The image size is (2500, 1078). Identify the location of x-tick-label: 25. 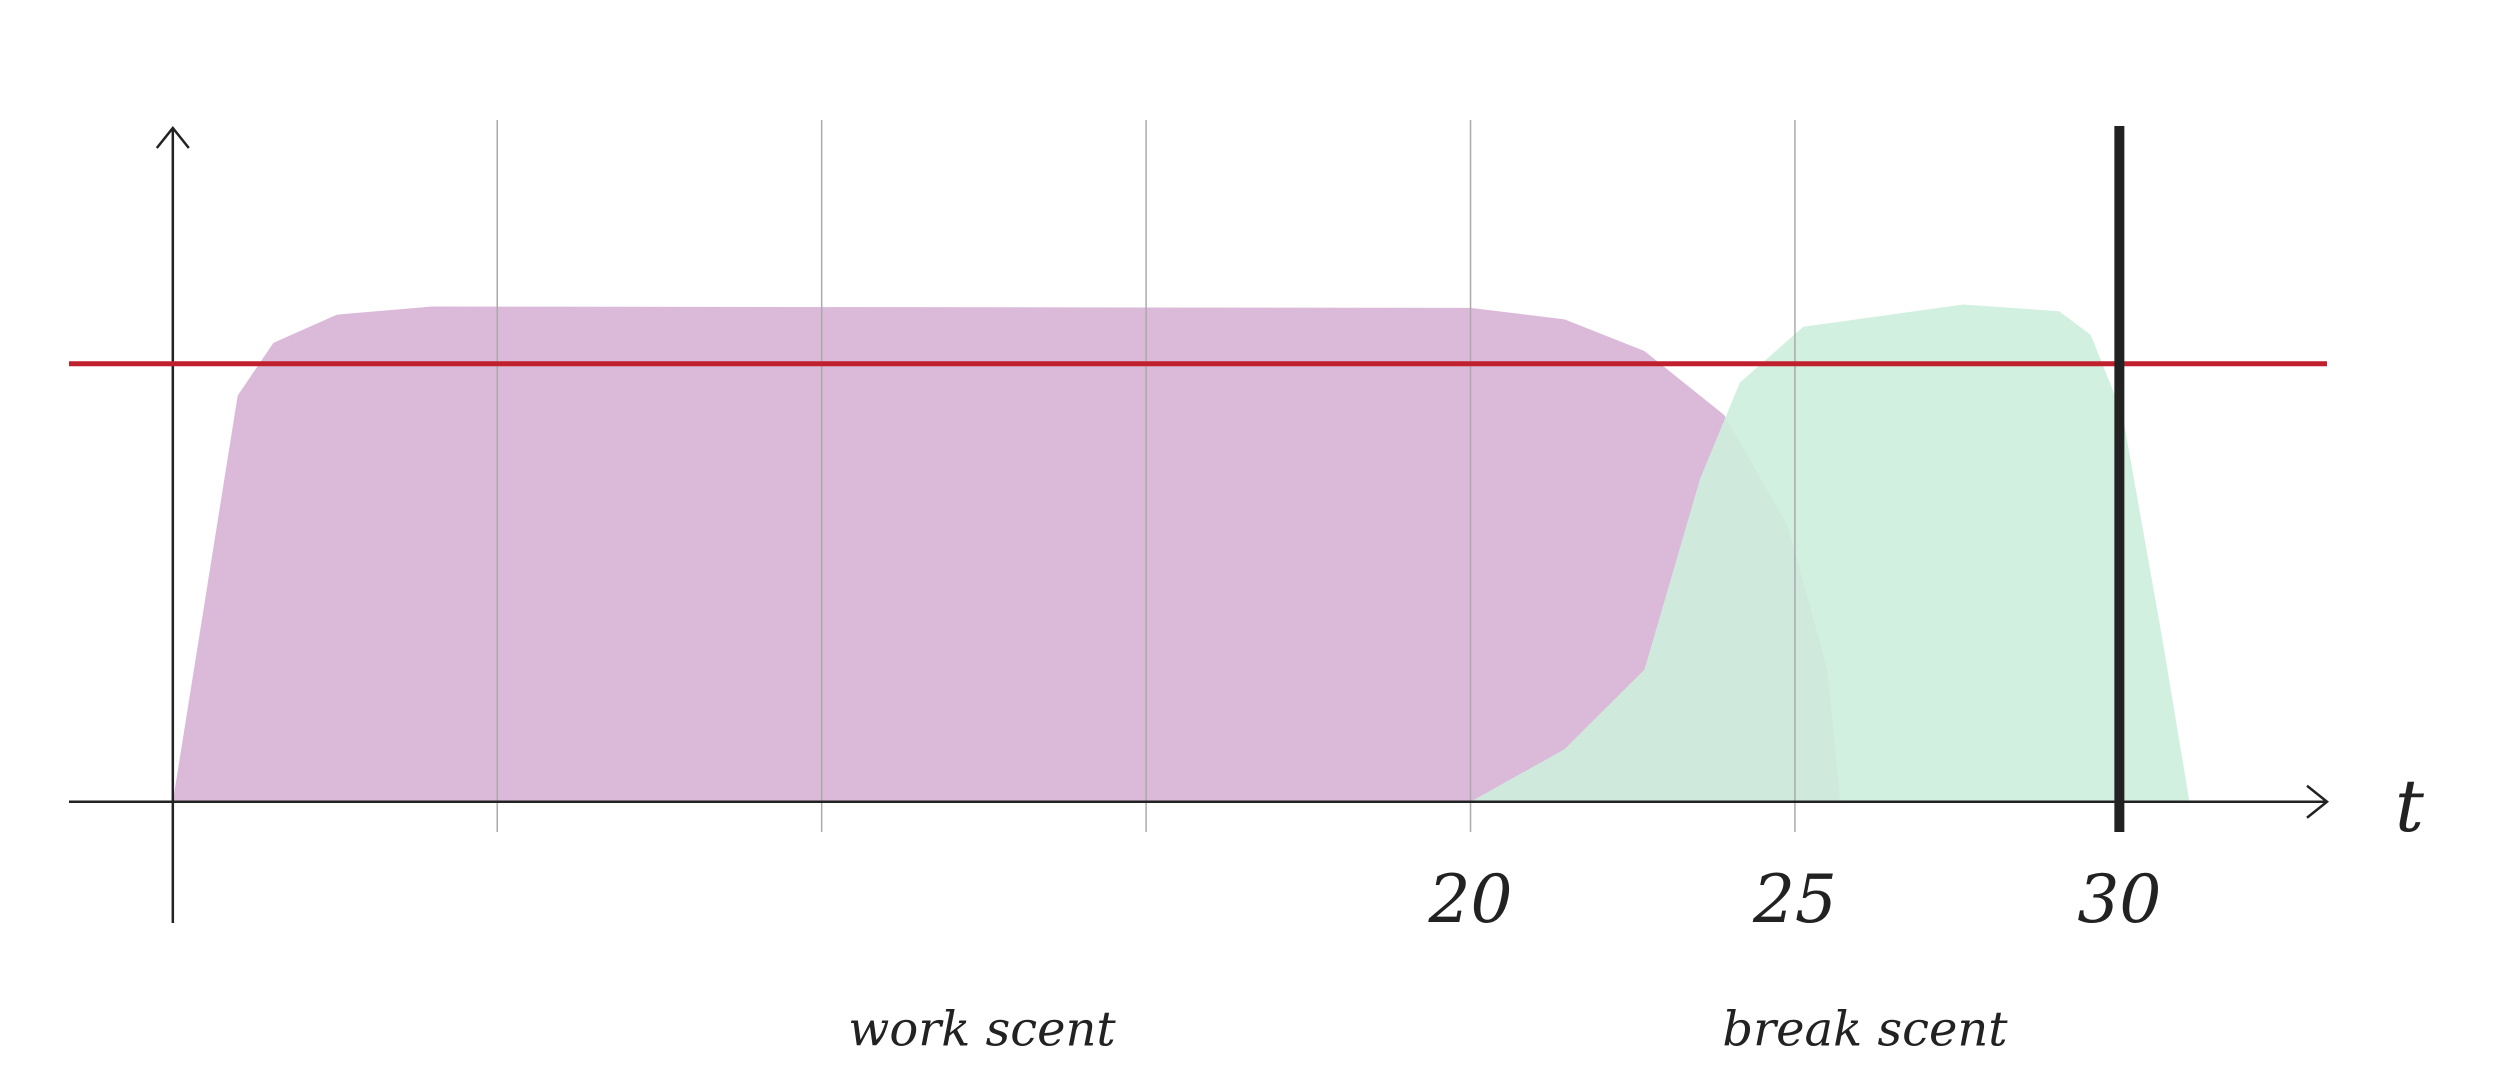
(1794, 899).